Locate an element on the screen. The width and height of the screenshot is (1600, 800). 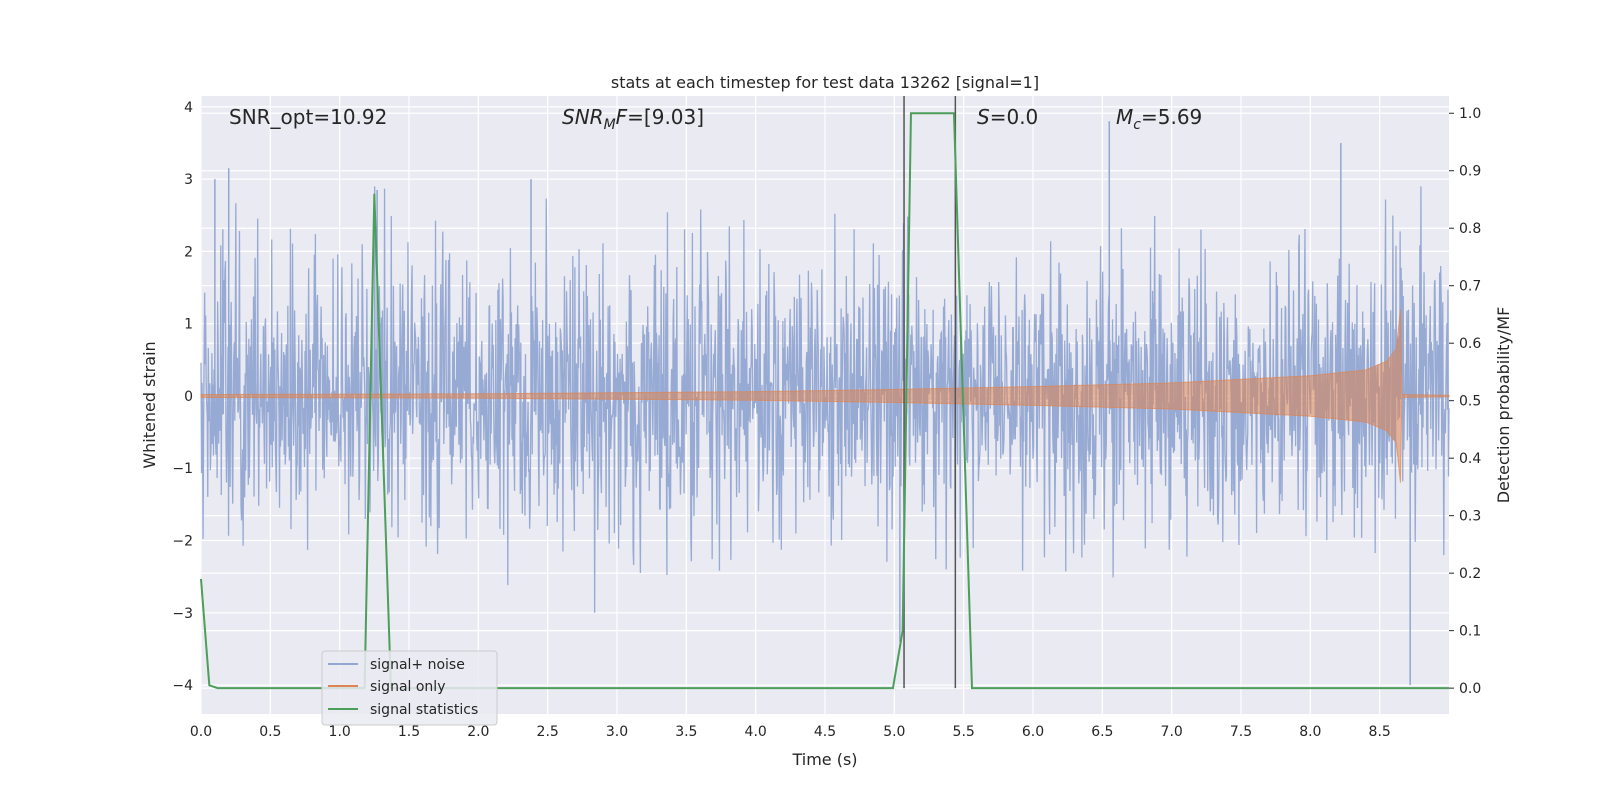
x-axis-label: Time (s) is located at coordinates (824, 759).